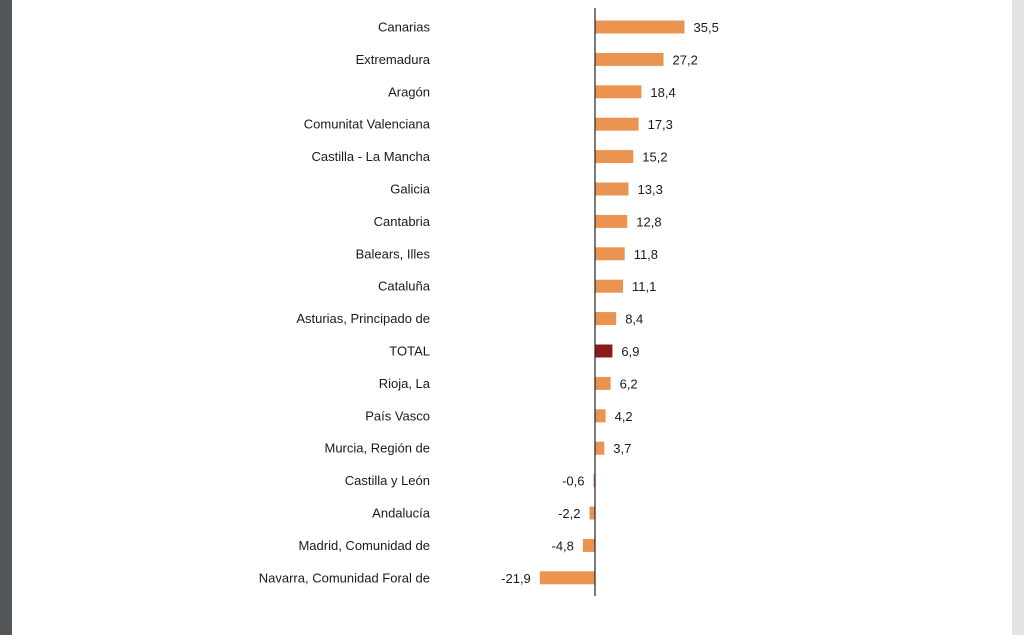  I want to click on category-label: Extremadura, so click(393, 59).